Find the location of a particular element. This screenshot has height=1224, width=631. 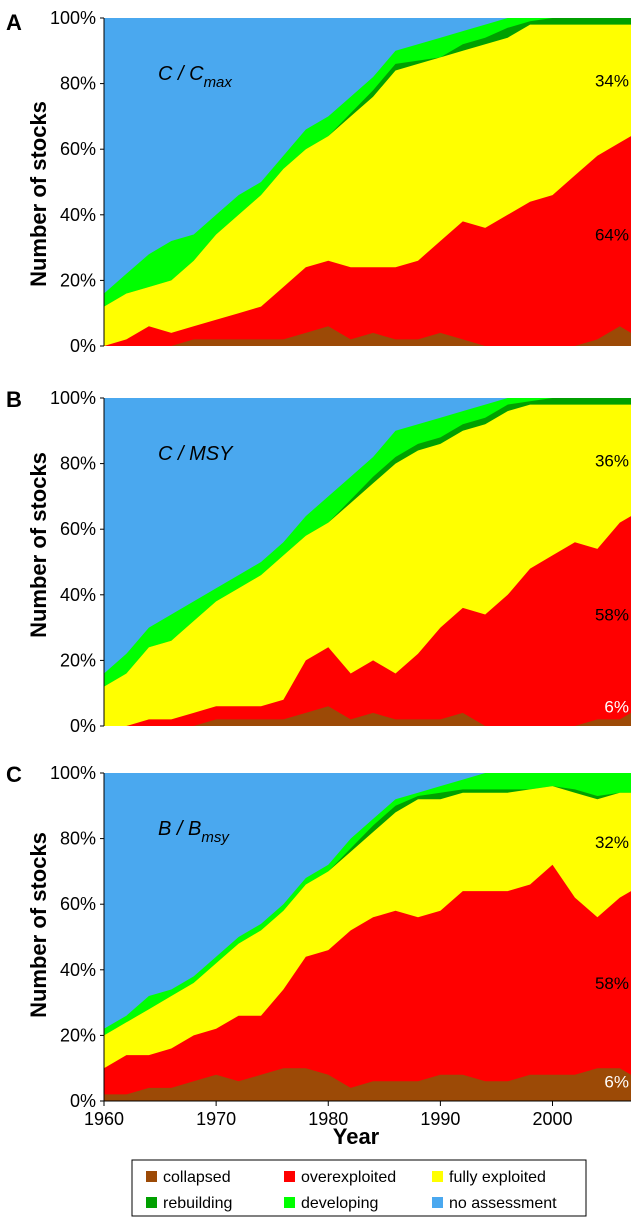

legend-swatch-collapsed is located at coordinates (151, 1176).